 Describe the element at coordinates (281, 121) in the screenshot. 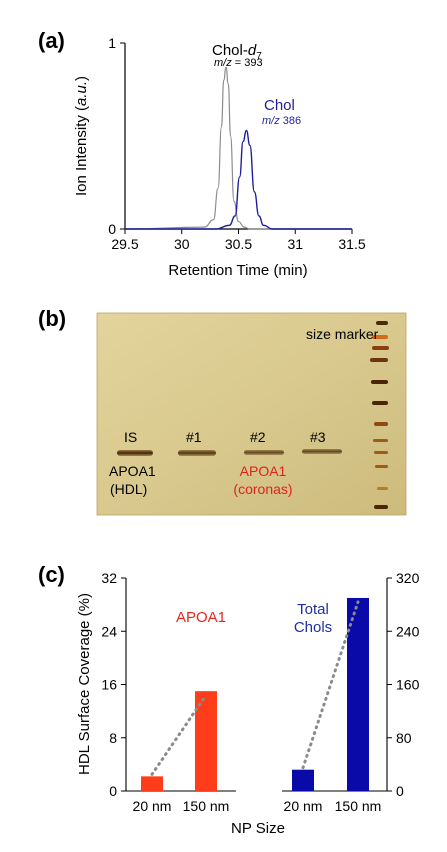

I see `chol-mz: m/z 386` at that location.